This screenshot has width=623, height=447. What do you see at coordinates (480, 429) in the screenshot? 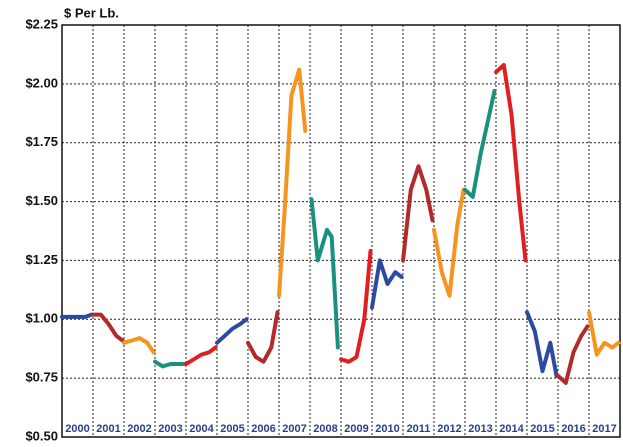
I see `x-tick-label: 2013` at bounding box center [480, 429].